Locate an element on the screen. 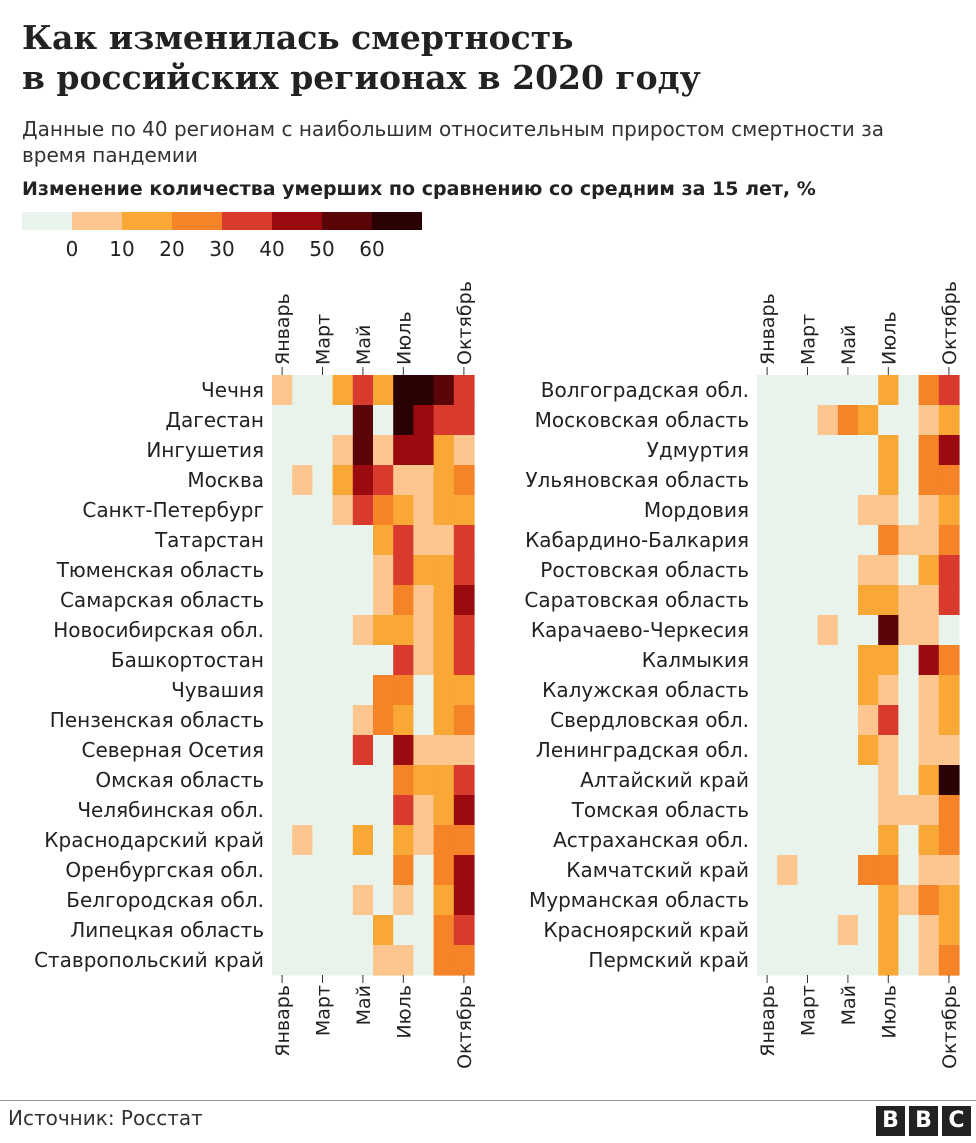 The height and width of the screenshot is (1143, 976). region-label: Татарстан is located at coordinates (209, 540).